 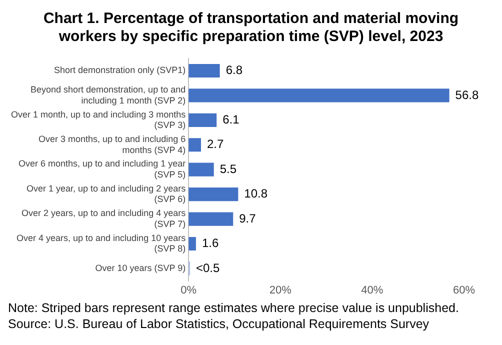 I want to click on data-label: 56.8, so click(x=467, y=95).